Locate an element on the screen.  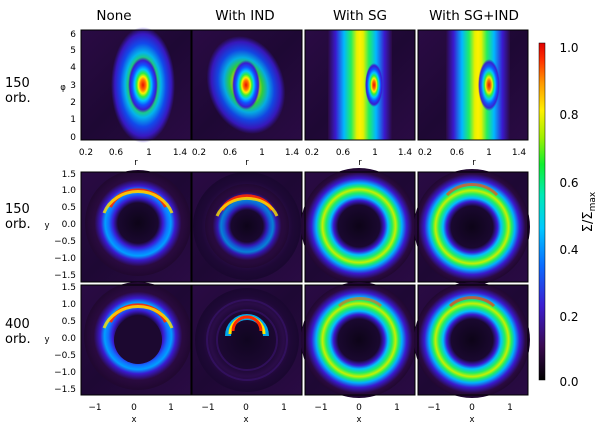
row-label-1: 150 orb. is located at coordinates (18, 91).